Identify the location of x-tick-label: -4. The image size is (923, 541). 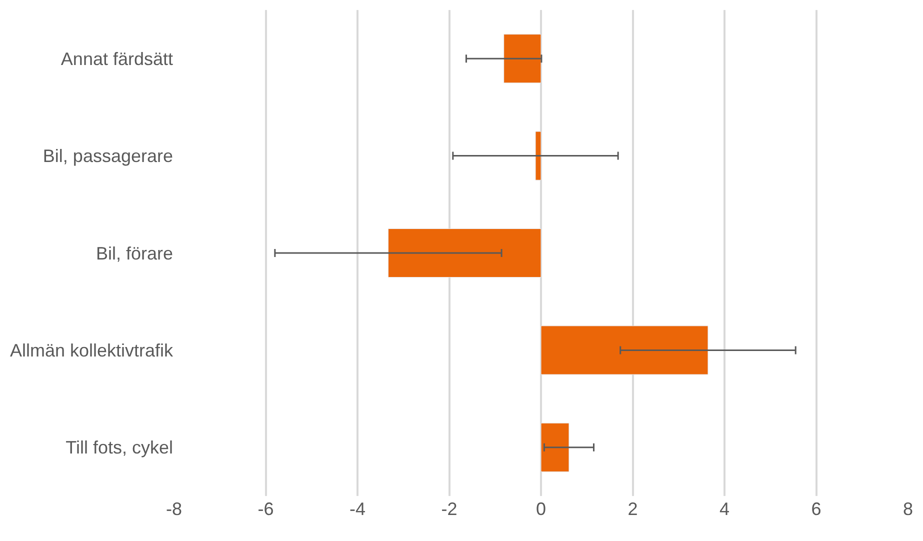
(357, 509).